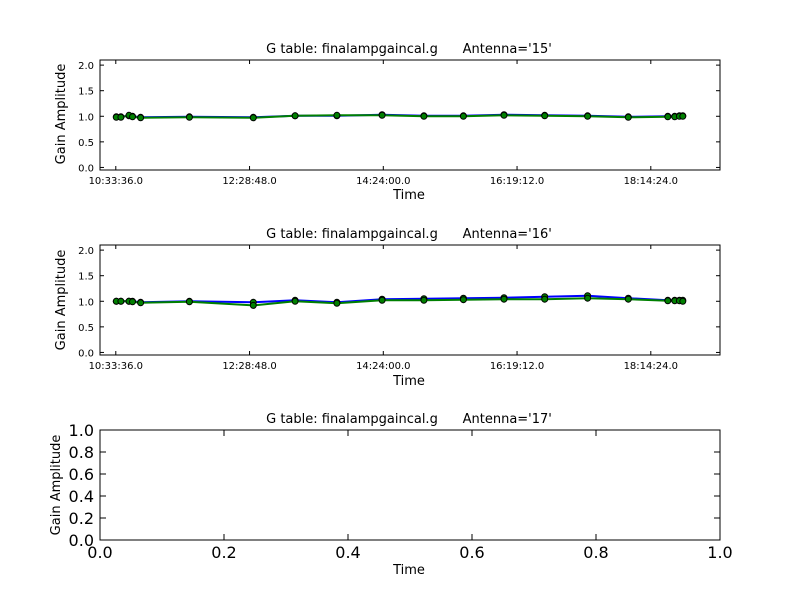 The height and width of the screenshot is (600, 800). What do you see at coordinates (399, 116) in the screenshot?
I see `panel-1-series` at bounding box center [399, 116].